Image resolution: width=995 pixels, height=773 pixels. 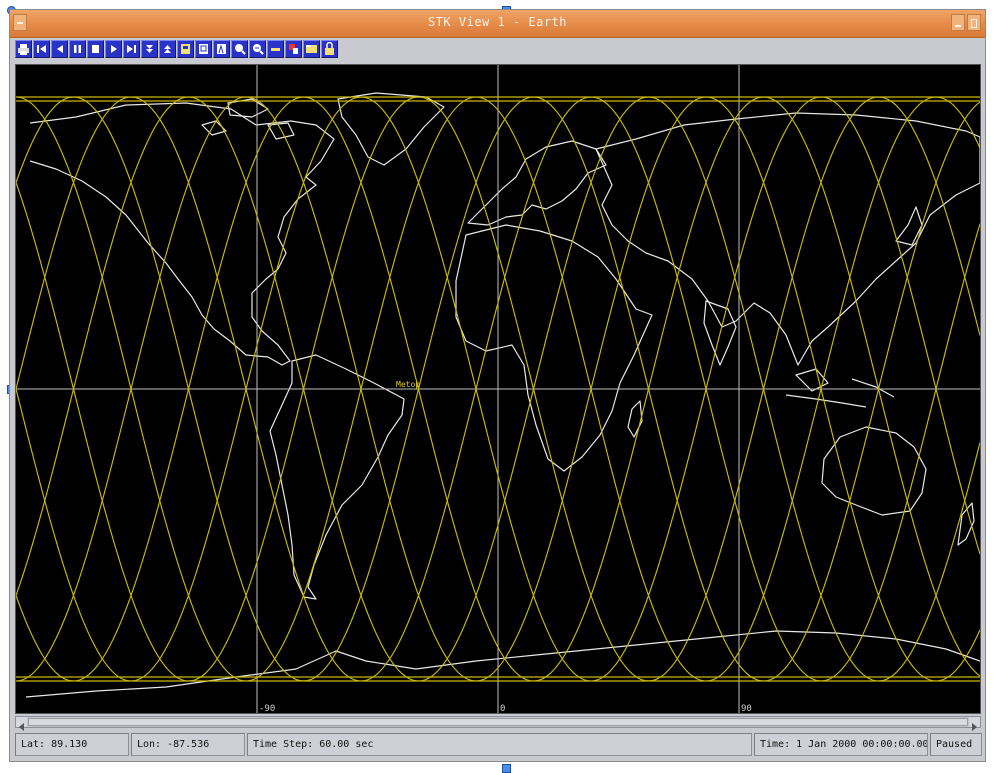 I want to click on zoom-in-button, so click(x=239, y=49).